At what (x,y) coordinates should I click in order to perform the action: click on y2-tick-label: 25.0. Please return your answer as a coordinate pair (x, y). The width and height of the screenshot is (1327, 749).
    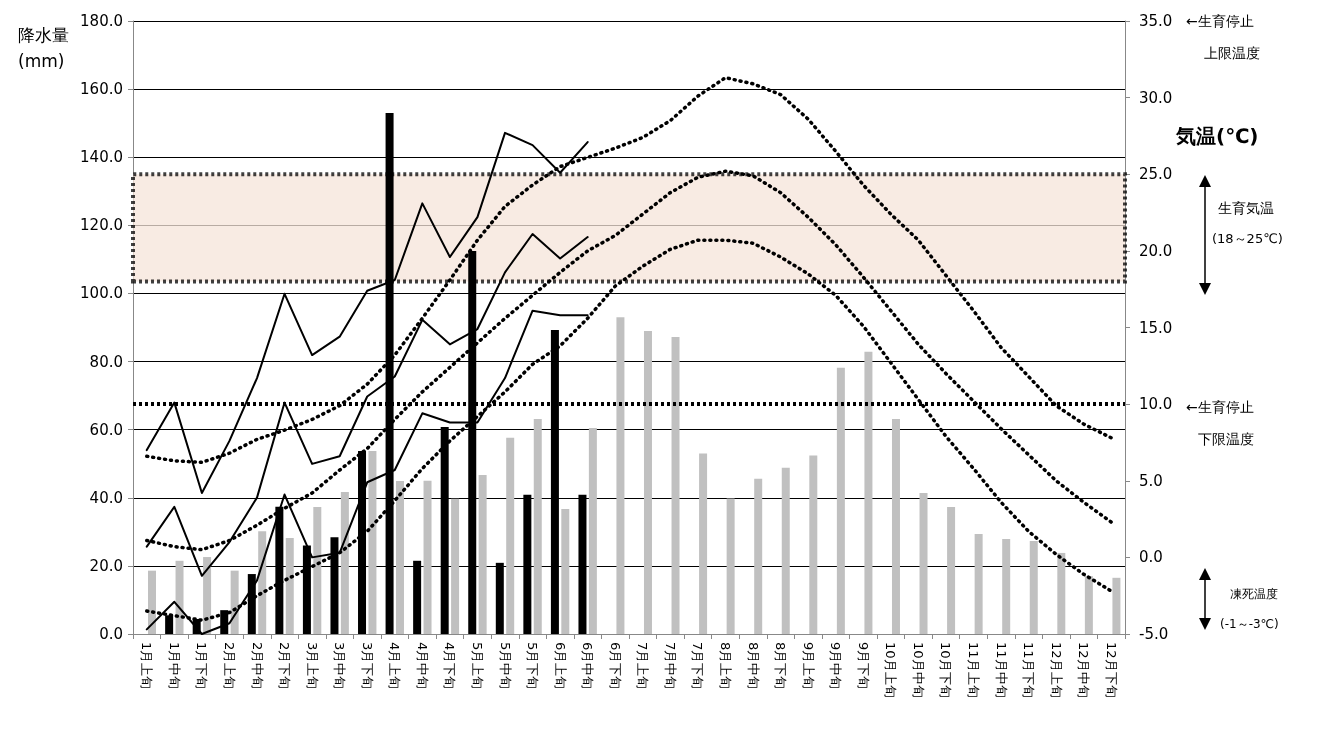
    Looking at the image, I should click on (1156, 174).